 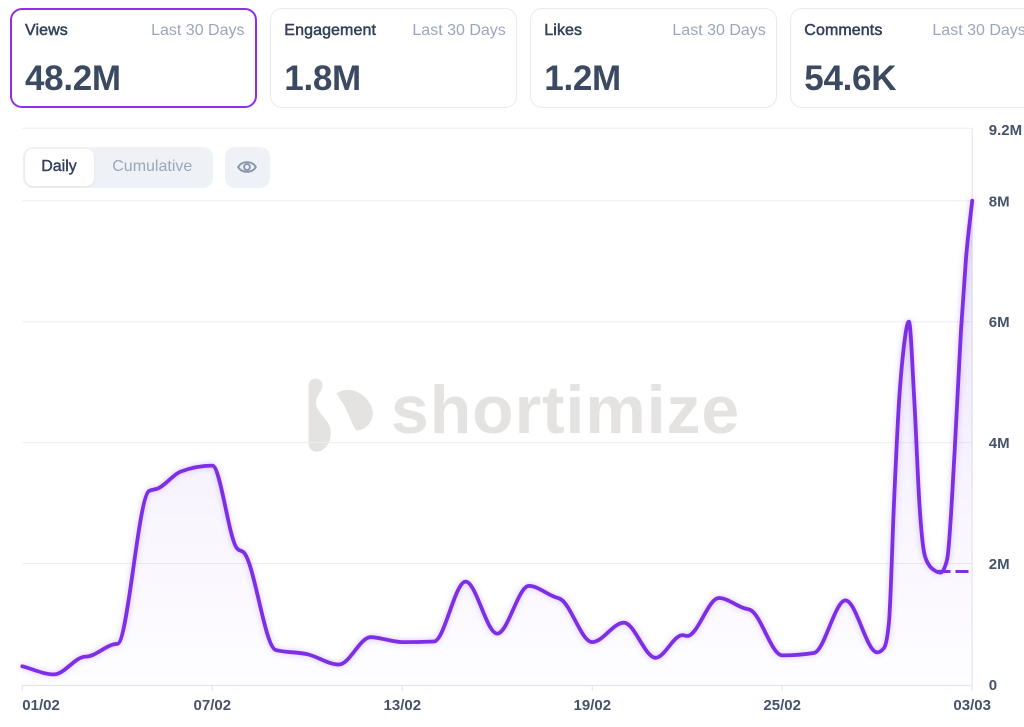 What do you see at coordinates (999, 201) in the screenshot?
I see `svg-text: 8M` at bounding box center [999, 201].